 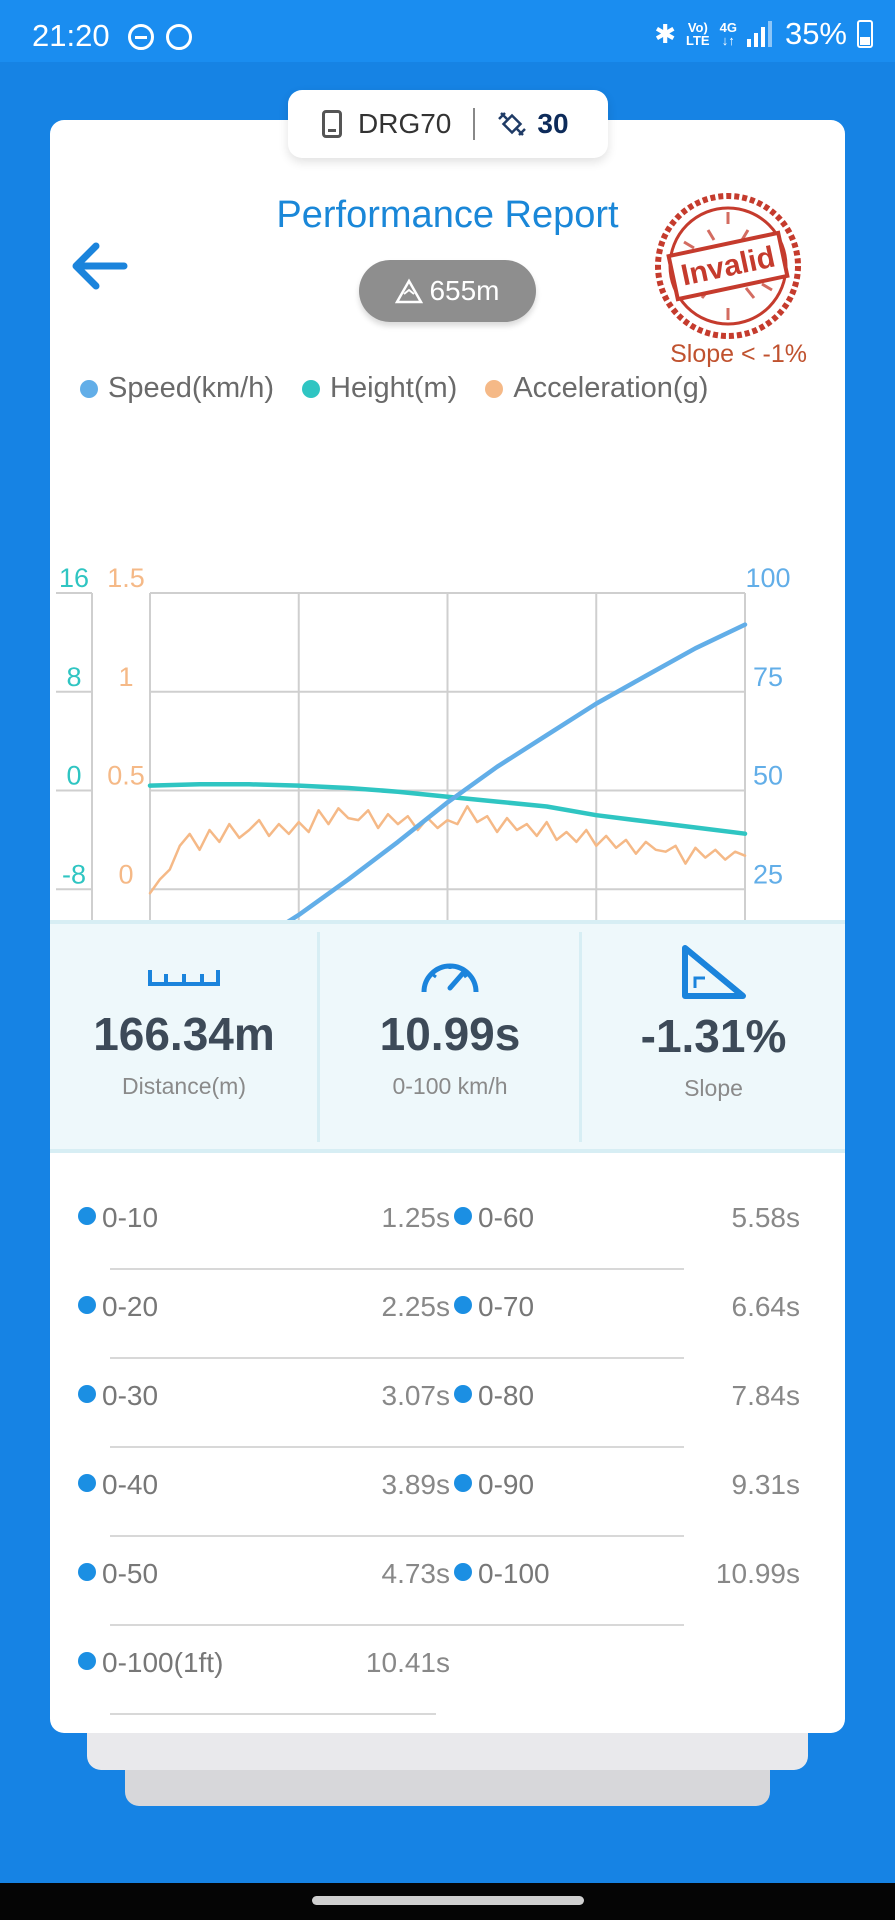 I want to click on split-label: 0-100, so click(x=514, y=1573).